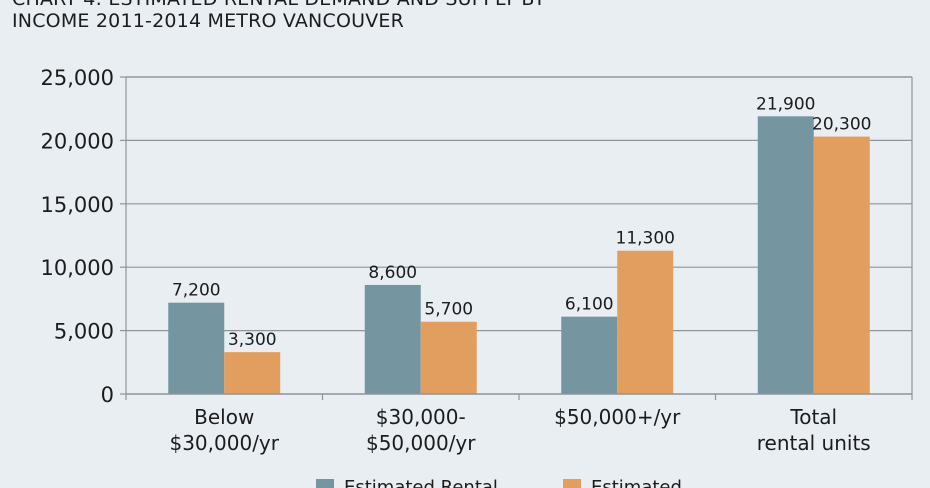 This screenshot has width=930, height=488. I want to click on bar-s0-c3, so click(785, 255).